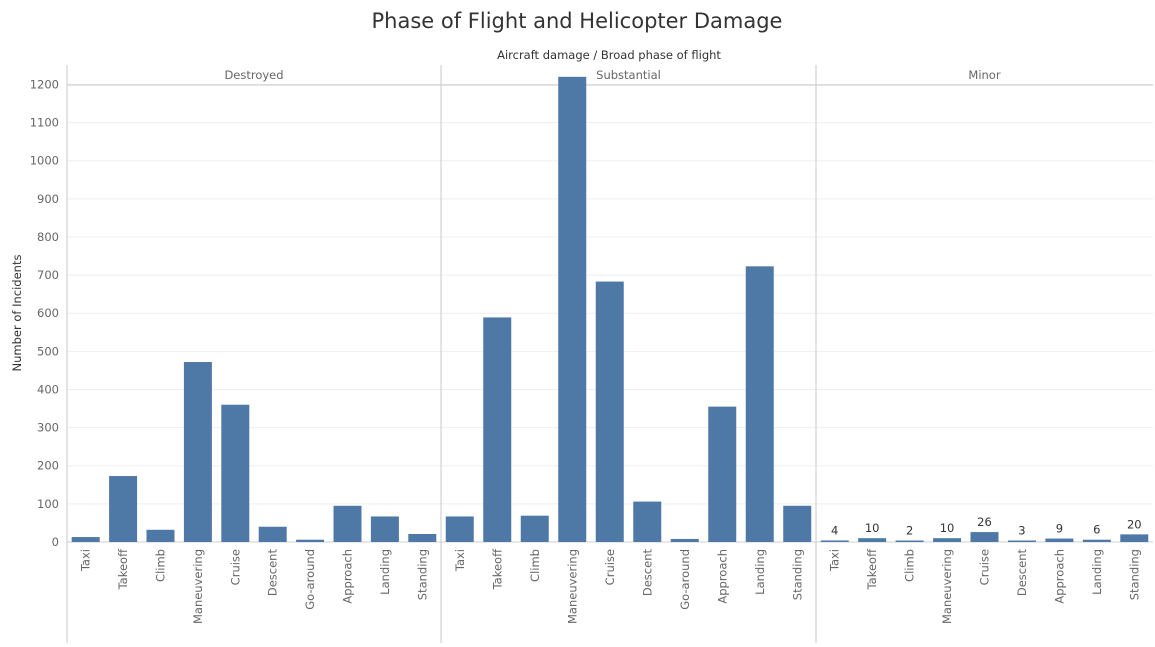 The width and height of the screenshot is (1155, 647). What do you see at coordinates (872, 540) in the screenshot?
I see `bar-minor-takeoff` at bounding box center [872, 540].